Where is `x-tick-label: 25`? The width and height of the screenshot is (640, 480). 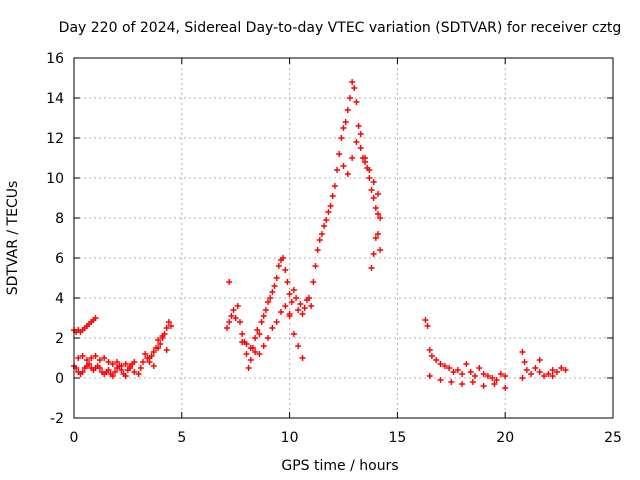
x-tick-label: 25 is located at coordinates (613, 438).